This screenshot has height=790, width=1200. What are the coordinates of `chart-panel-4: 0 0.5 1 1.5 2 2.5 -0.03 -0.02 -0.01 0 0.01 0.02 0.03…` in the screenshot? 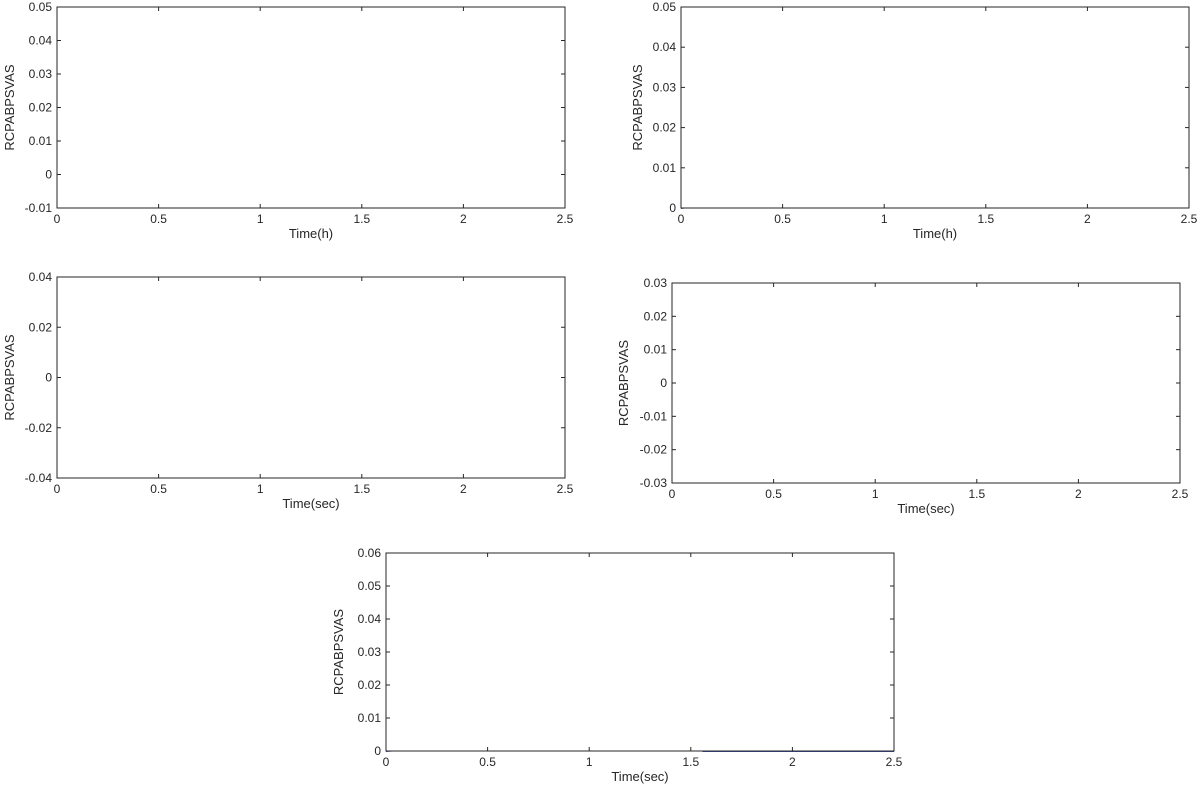 It's located at (902, 396).